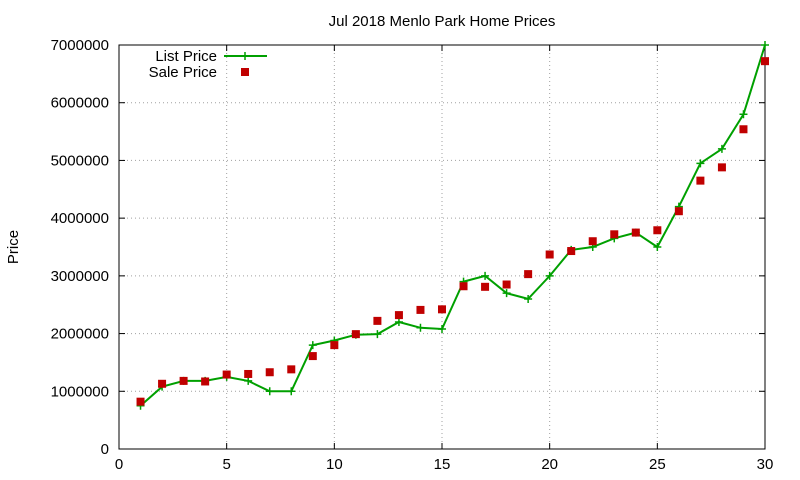  What do you see at coordinates (245, 72) in the screenshot?
I see `legend-sale-price-swatch` at bounding box center [245, 72].